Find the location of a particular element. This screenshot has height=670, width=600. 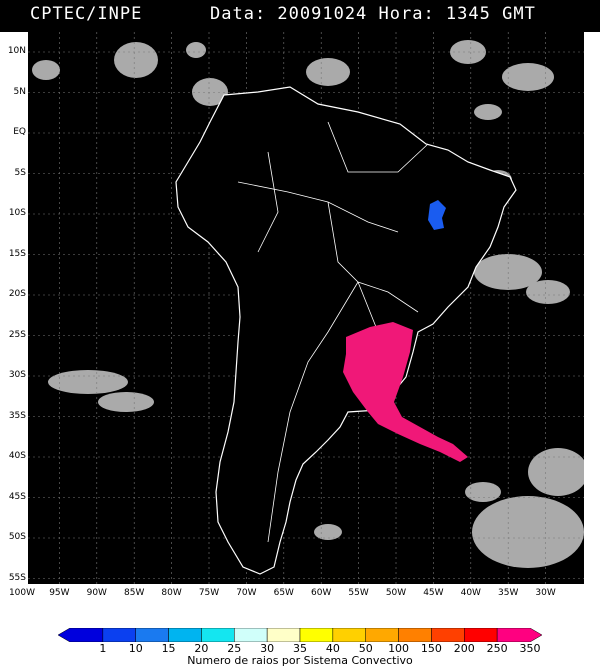

lon-label: 90W is located at coordinates (96, 593).